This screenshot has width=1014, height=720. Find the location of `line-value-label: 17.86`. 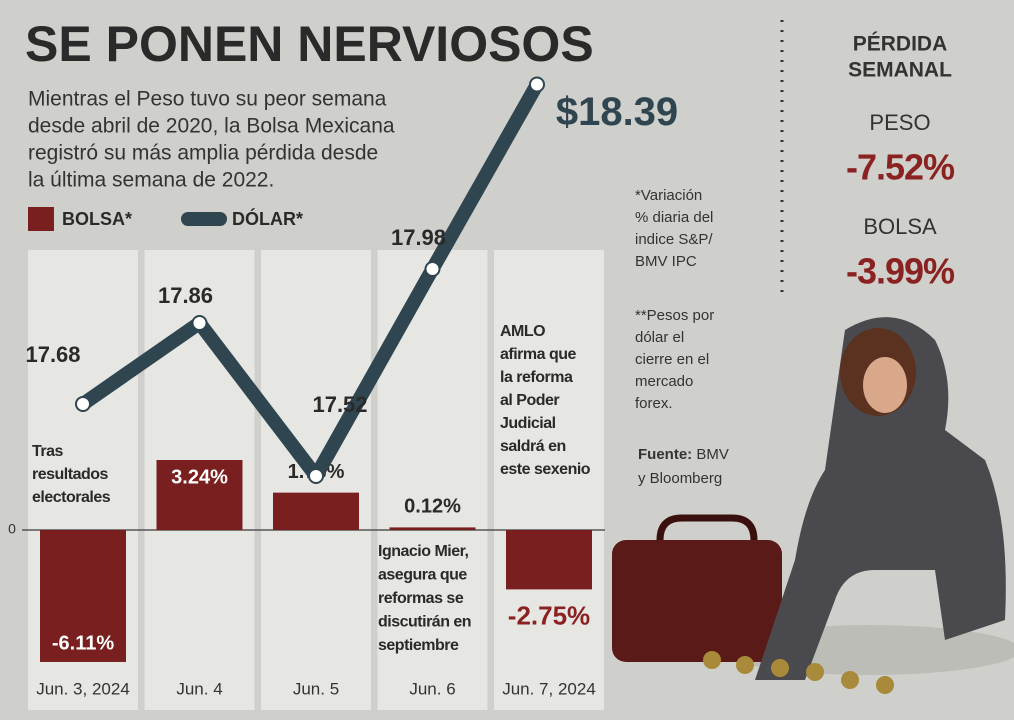

line-value-label: 17.86 is located at coordinates (185, 295).